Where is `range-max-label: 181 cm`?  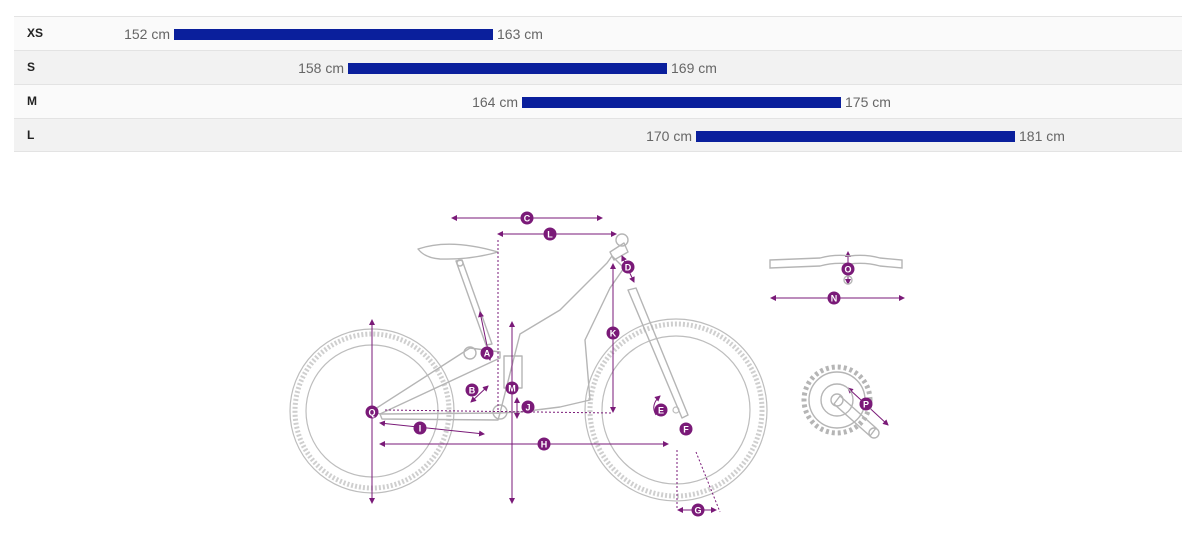
range-max-label: 181 cm is located at coordinates (1042, 136).